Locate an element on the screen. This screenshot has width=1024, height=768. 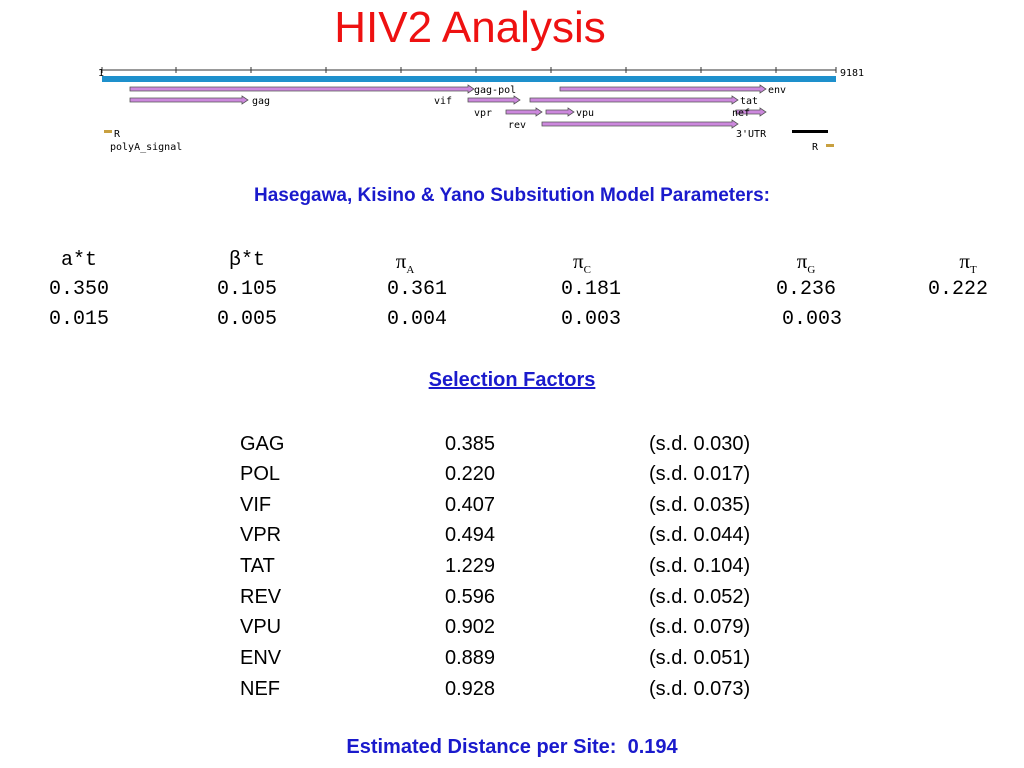
gene-name: VPU is located at coordinates (261, 627).